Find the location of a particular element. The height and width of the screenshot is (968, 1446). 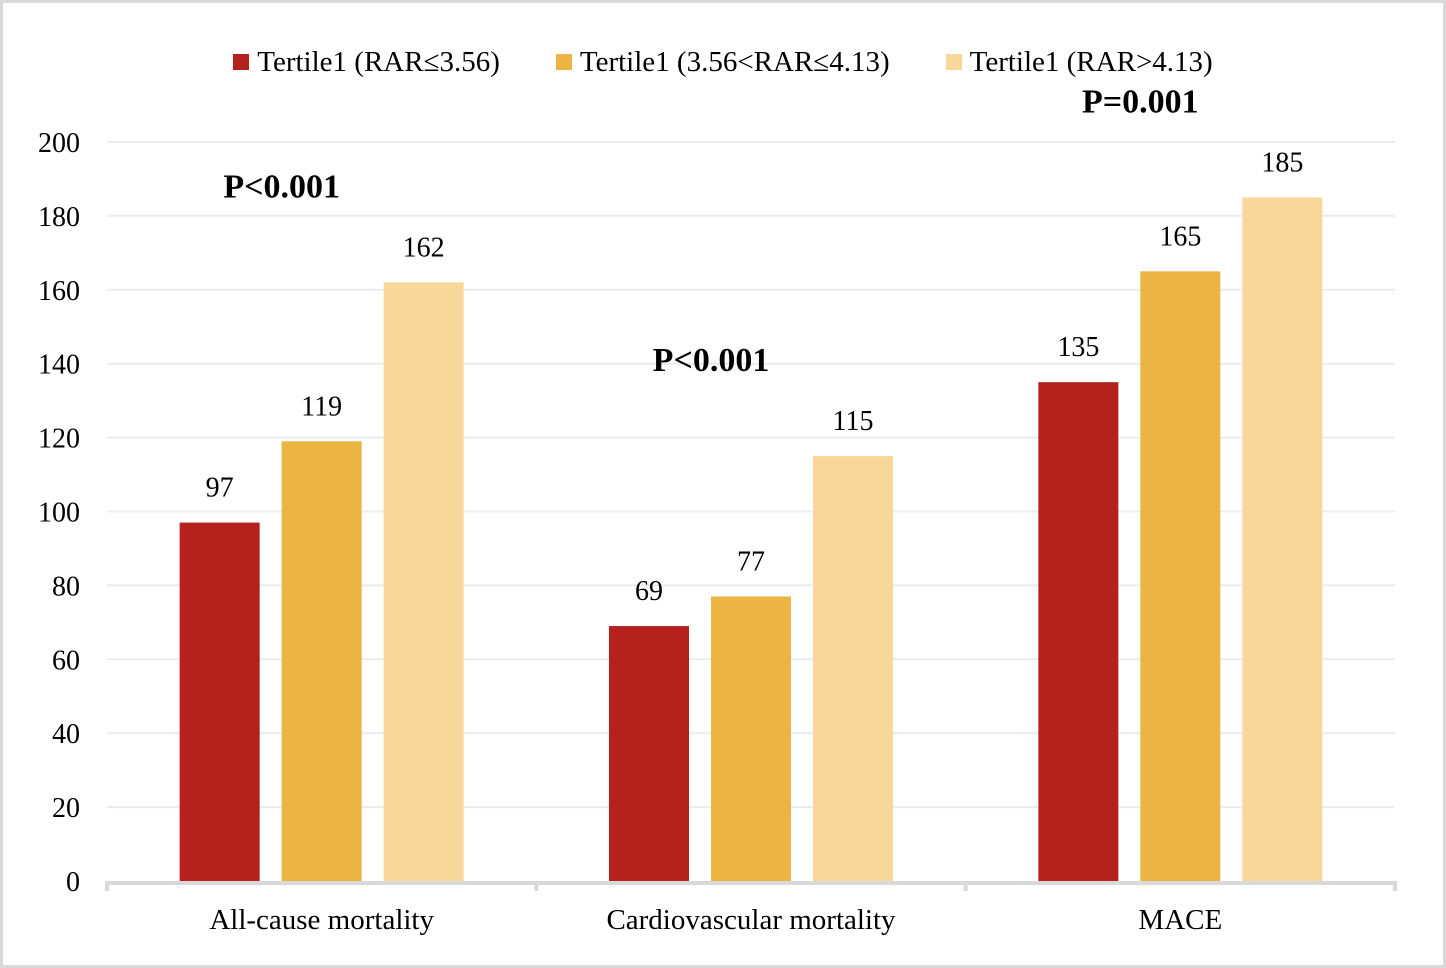

legend-item-tertile-low: Tertile1 (RAR≤3.56) is located at coordinates (366, 62).